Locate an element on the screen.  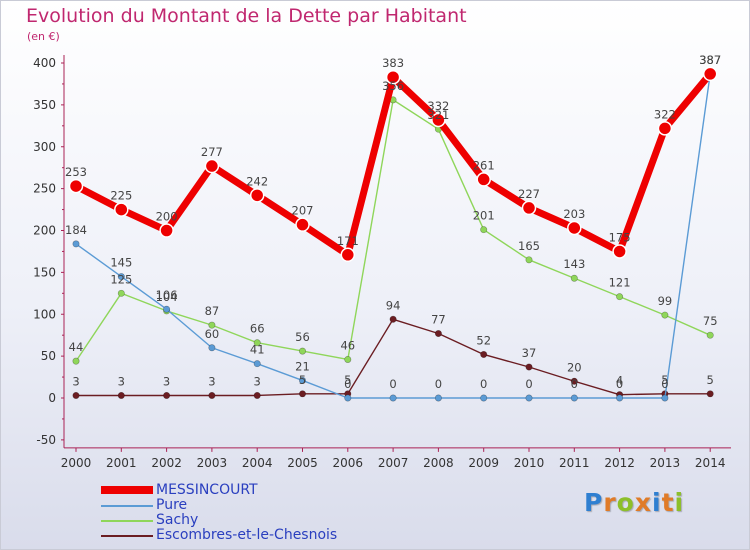
data-label-2: 125 is located at coordinates (121, 279).